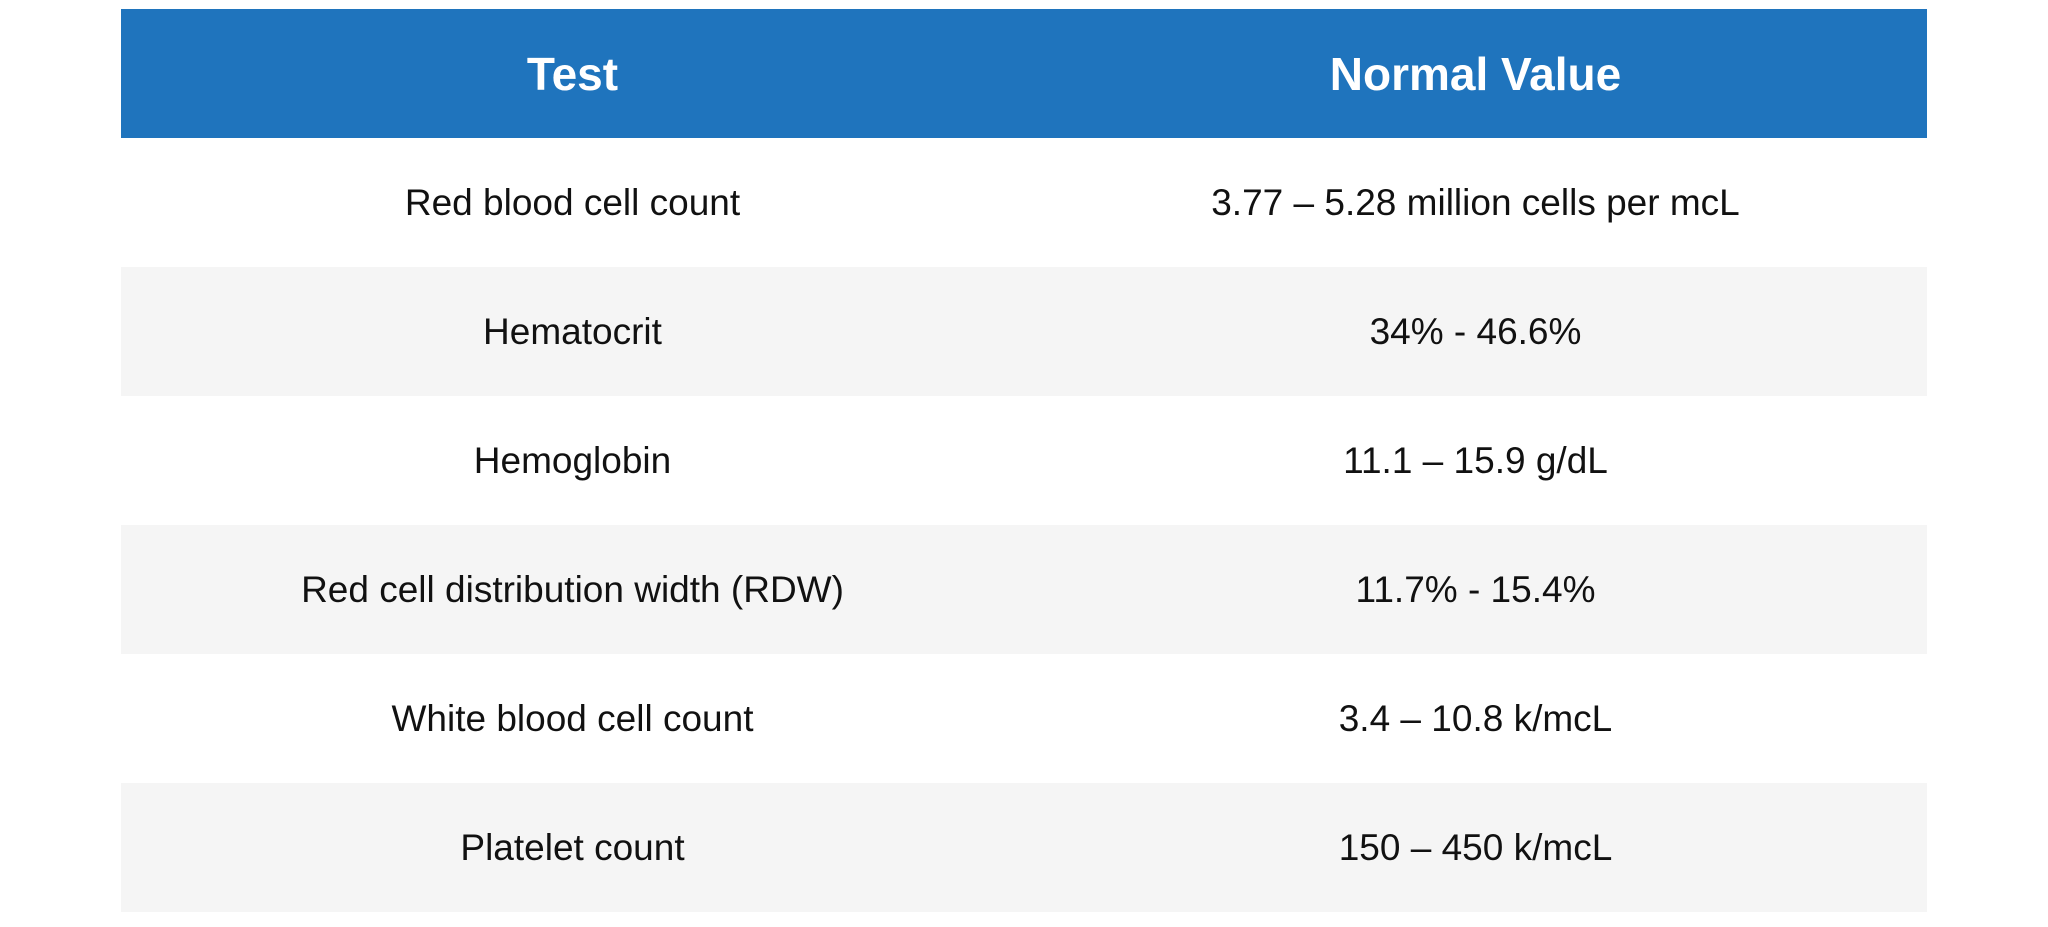 The width and height of the screenshot is (2048, 927). What do you see at coordinates (572, 331) in the screenshot?
I see `test-name-cell: Hematocrit` at bounding box center [572, 331].